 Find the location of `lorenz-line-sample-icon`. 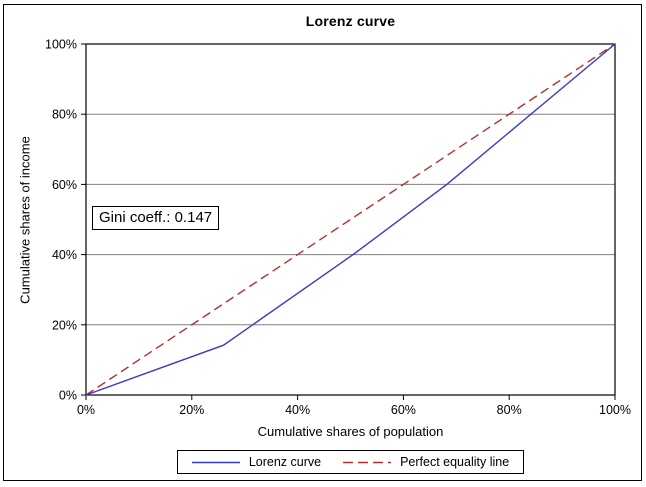

lorenz-line-sample-icon is located at coordinates (215, 462).